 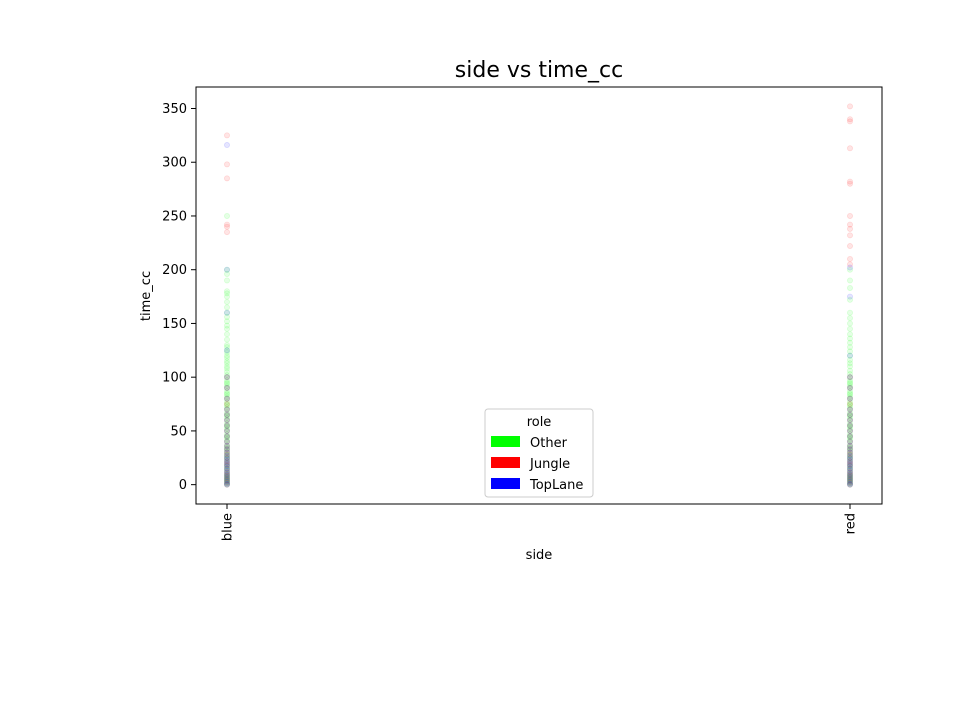 What do you see at coordinates (539, 422) in the screenshot?
I see `legend-title: role` at bounding box center [539, 422].